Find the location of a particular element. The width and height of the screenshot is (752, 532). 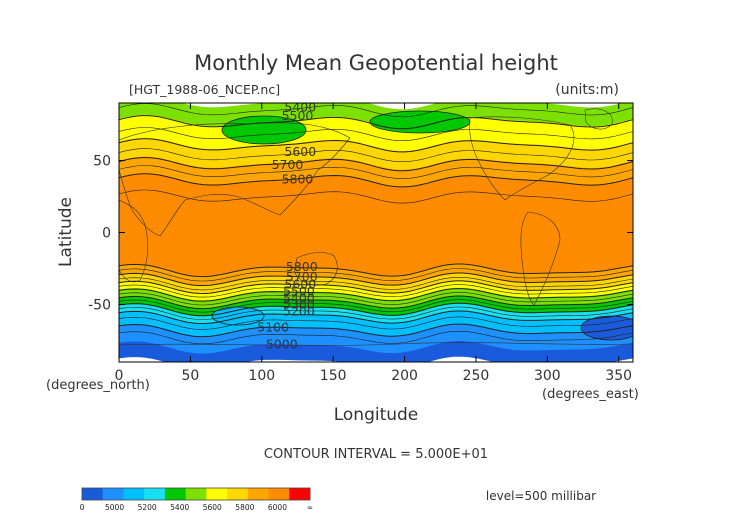

contour-band is located at coordinates (376, 357).